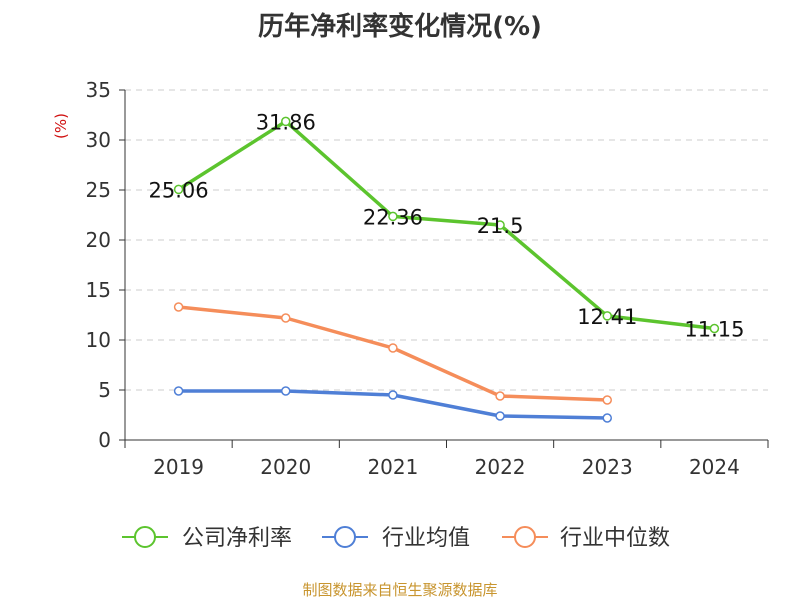  What do you see at coordinates (104, 390) in the screenshot?
I see `y-tick-label: 5` at bounding box center [104, 390].